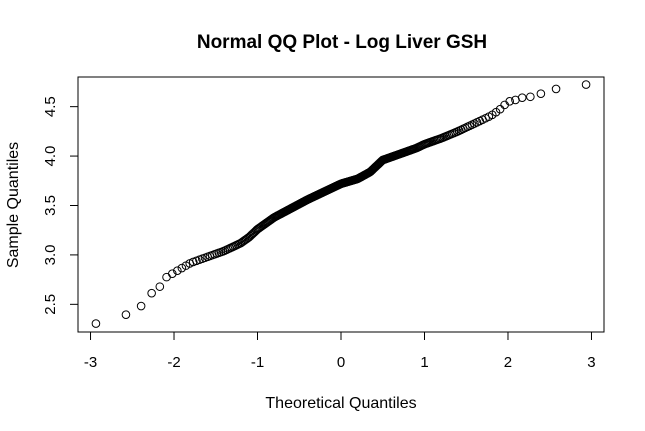 This screenshot has width=645, height=431. Describe the element at coordinates (13, 205) in the screenshot. I see `y-axis-label: Sample Quantiles` at that location.